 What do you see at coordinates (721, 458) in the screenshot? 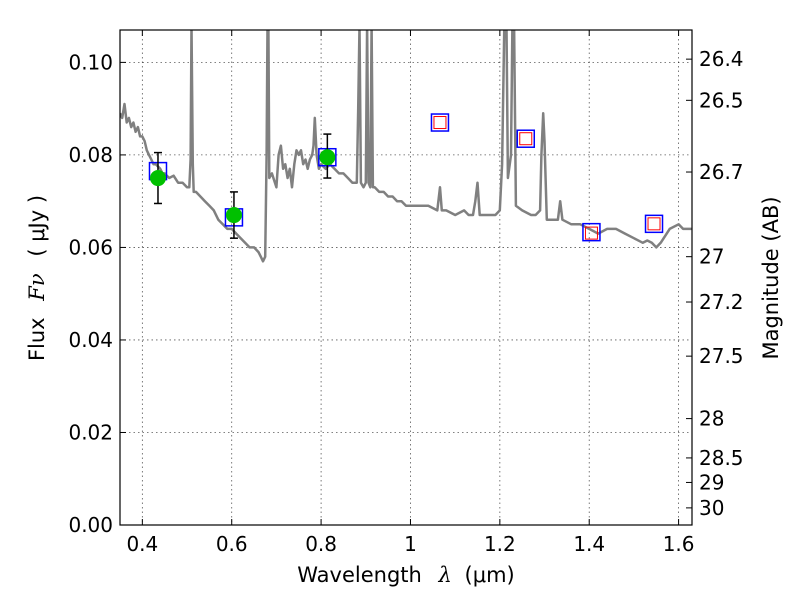
I see `y2-tick-label: 28.5` at bounding box center [721, 458].